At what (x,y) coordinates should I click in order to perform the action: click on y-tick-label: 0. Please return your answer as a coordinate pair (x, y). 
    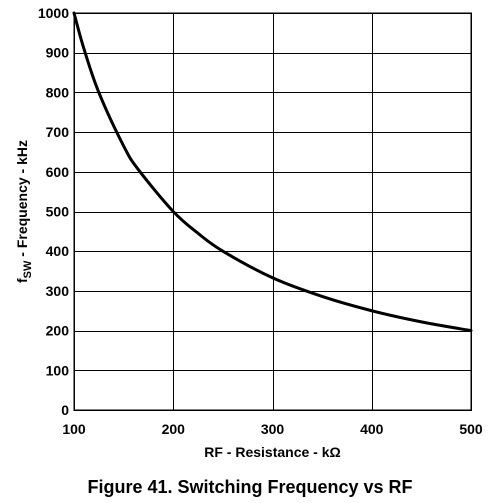
    Looking at the image, I should click on (65, 410).